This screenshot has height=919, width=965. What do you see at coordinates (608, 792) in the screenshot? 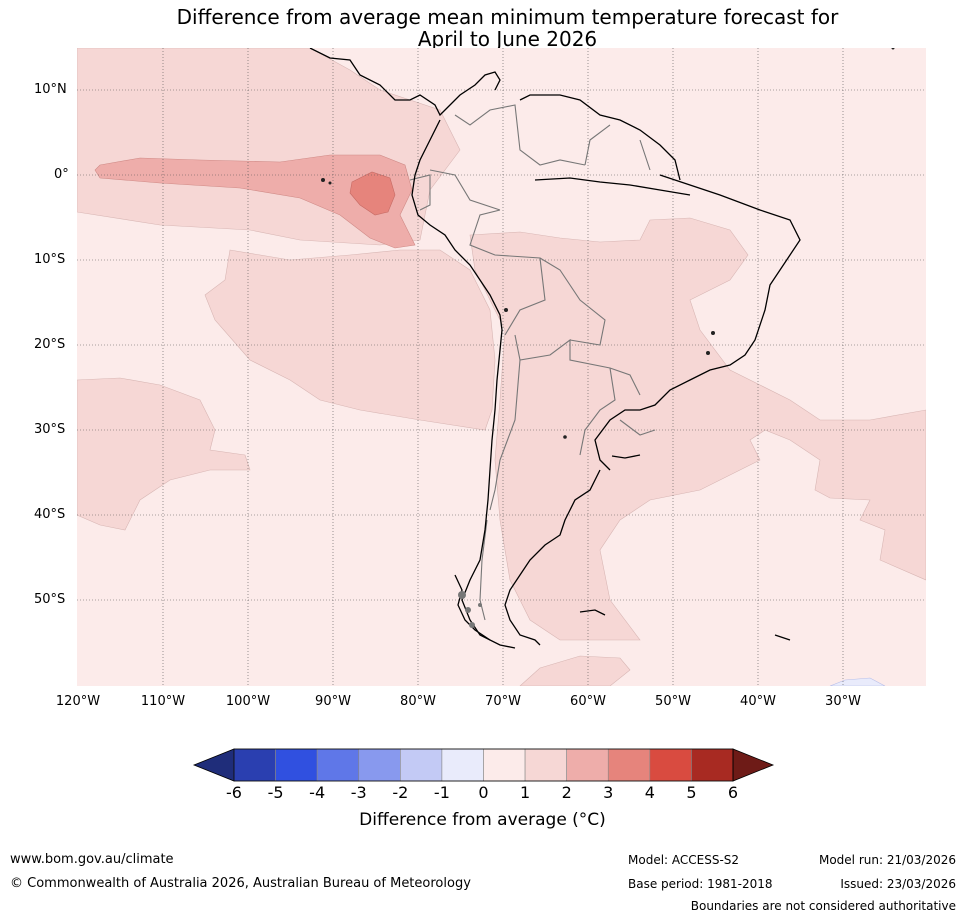
I see `colorbar-tick-label: 3` at bounding box center [608, 792].